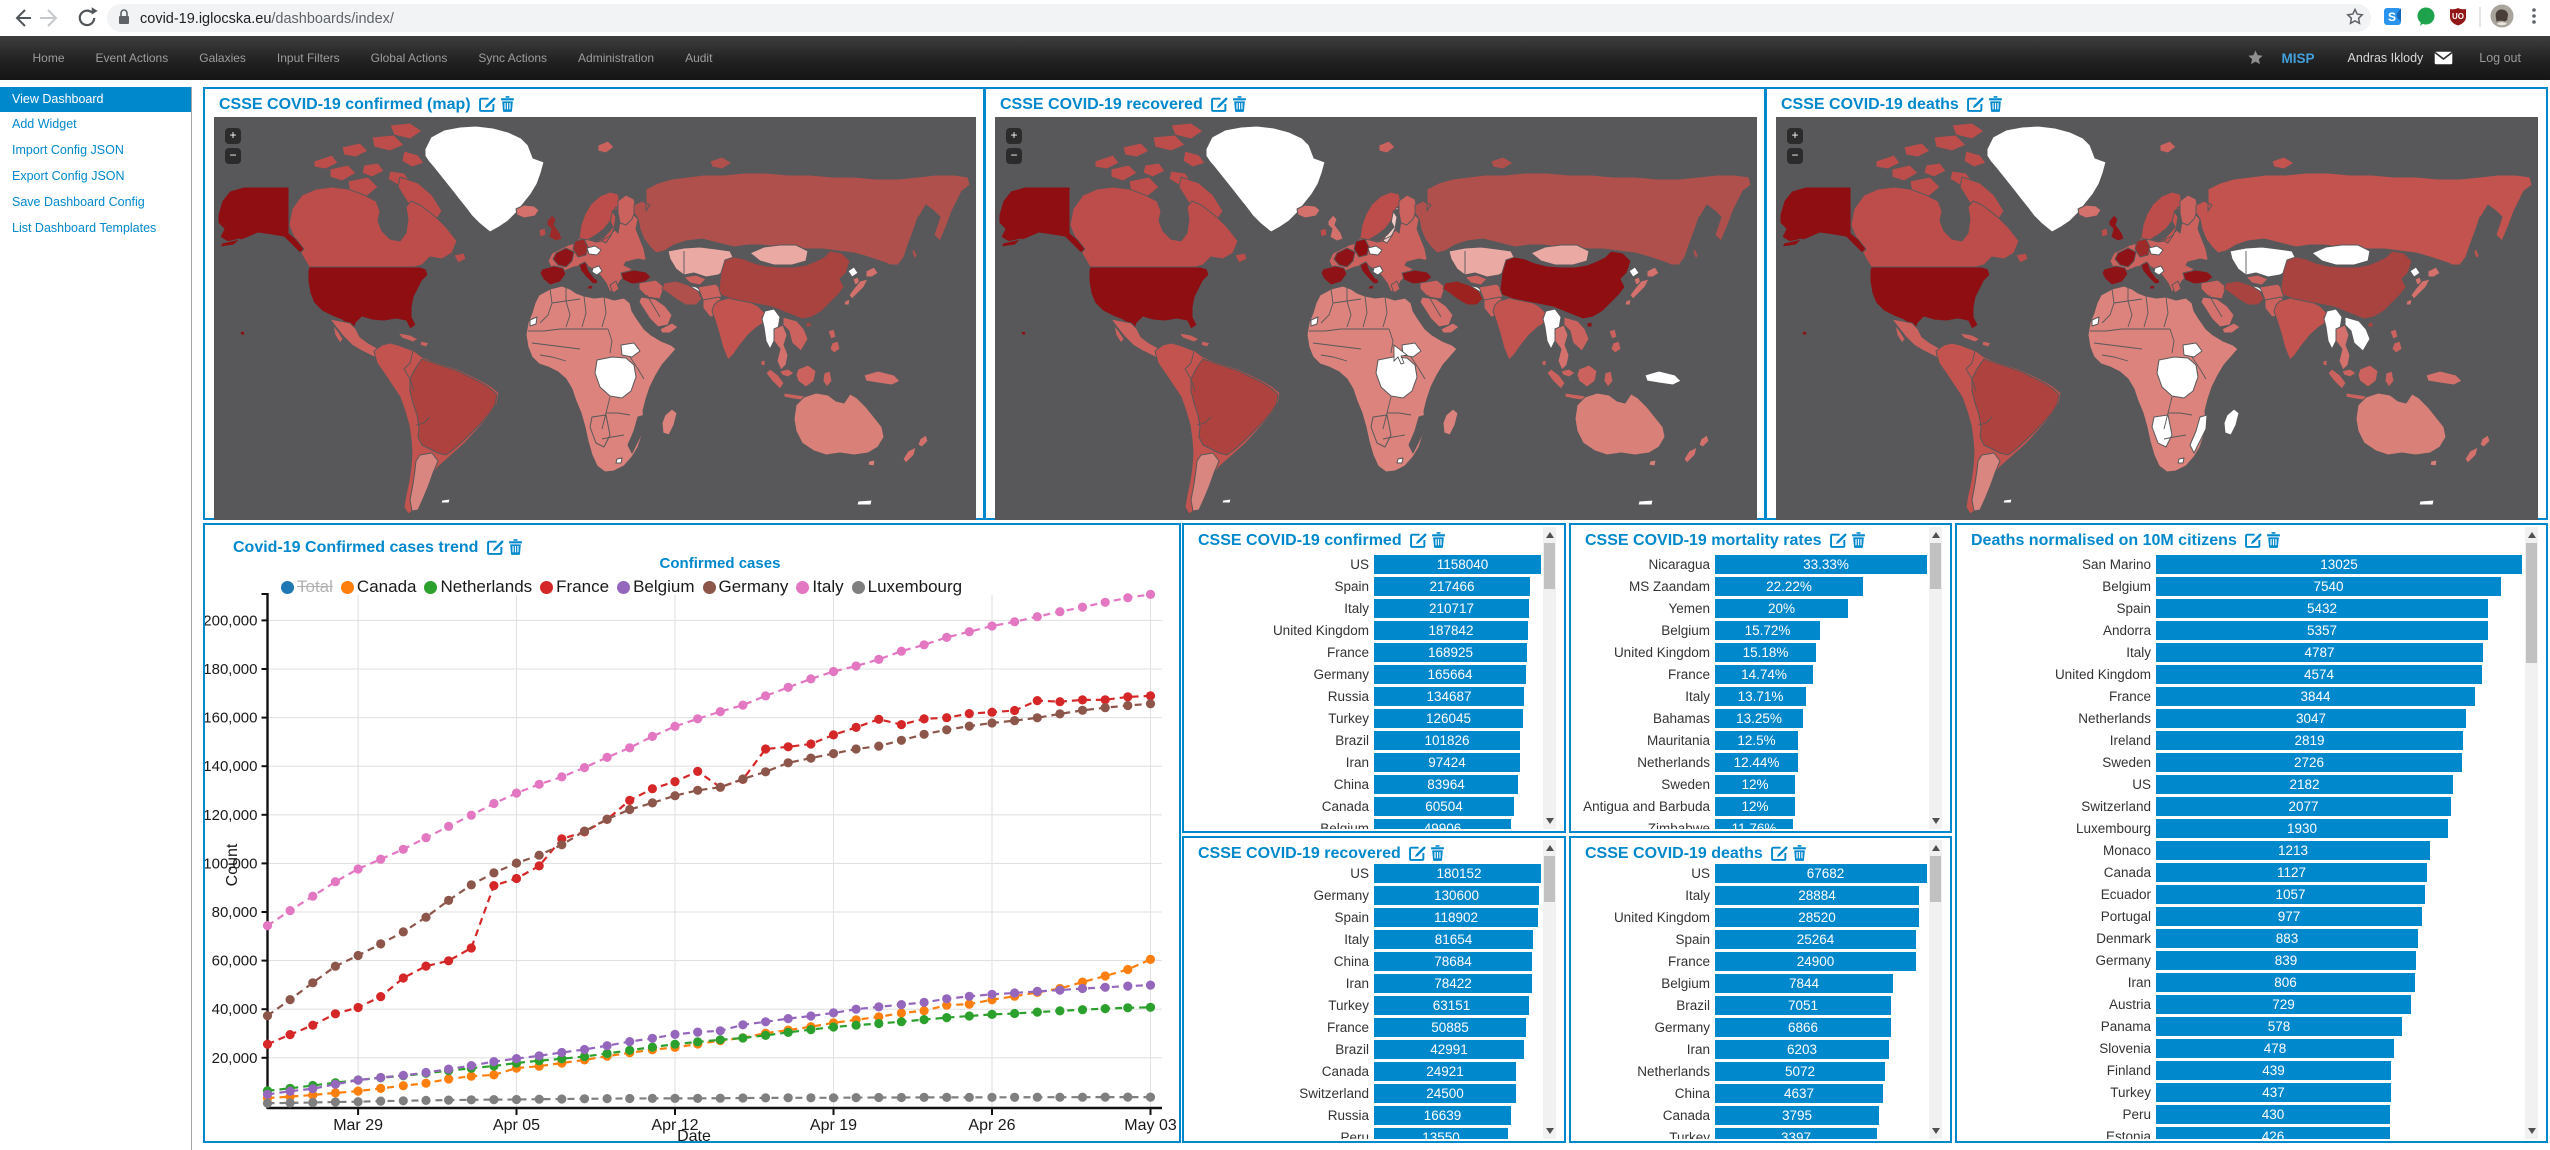 Image resolution: width=2550 pixels, height=1150 pixels. I want to click on svg-text: 160,000, so click(231, 718).